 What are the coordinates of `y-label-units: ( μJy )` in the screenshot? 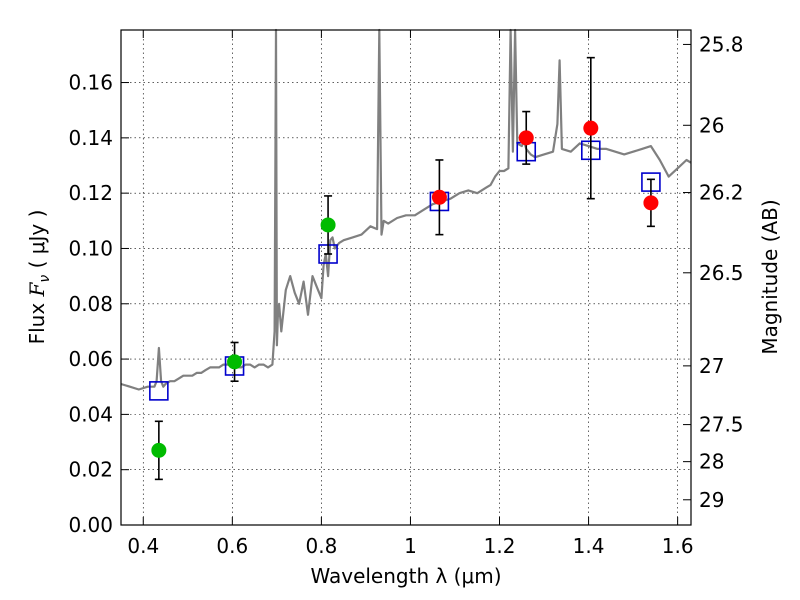 It's located at (37, 242).